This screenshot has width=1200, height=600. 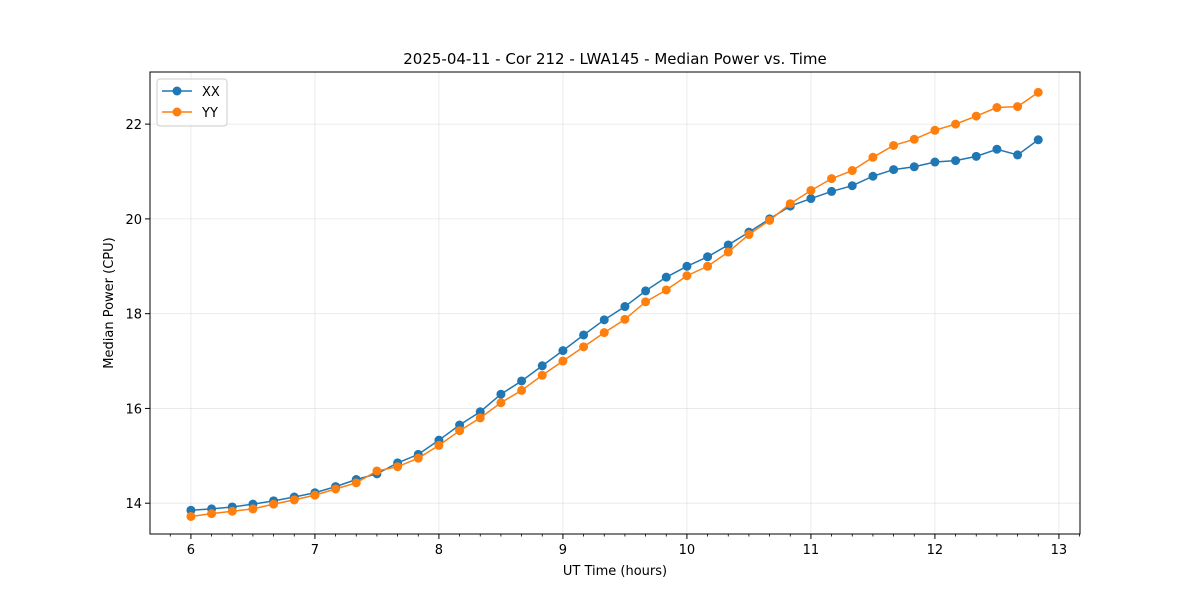 I want to click on x-tick-label: 9, so click(x=563, y=550).